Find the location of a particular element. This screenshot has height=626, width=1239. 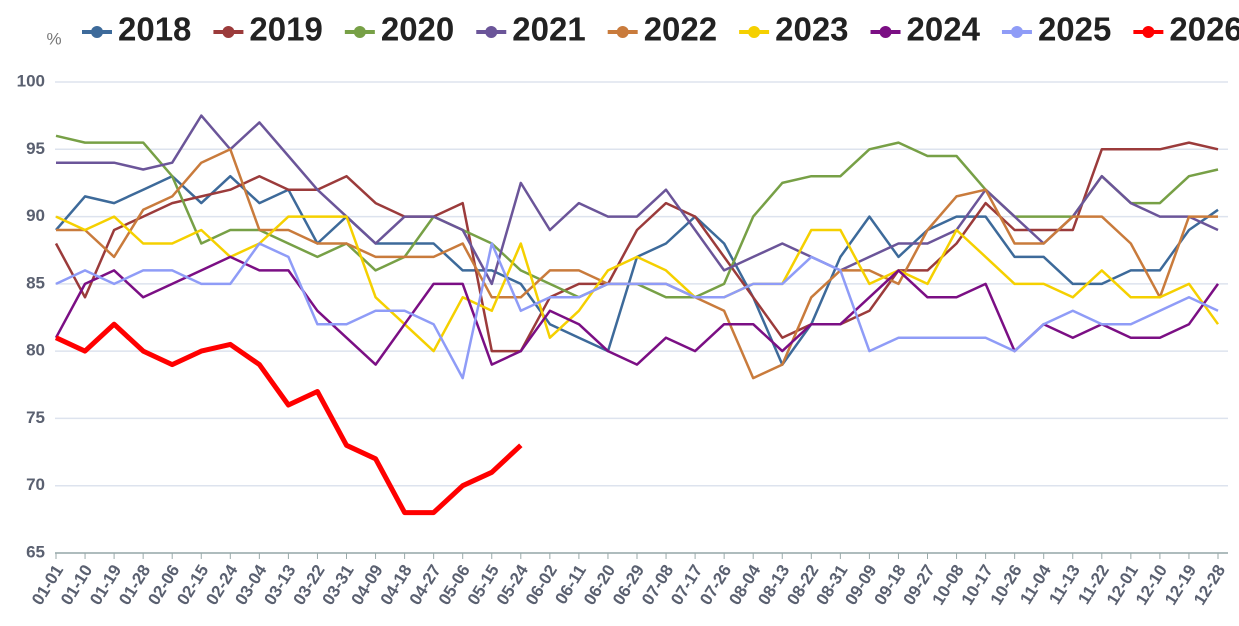

legend-label: 2025 is located at coordinates (1074, 29).